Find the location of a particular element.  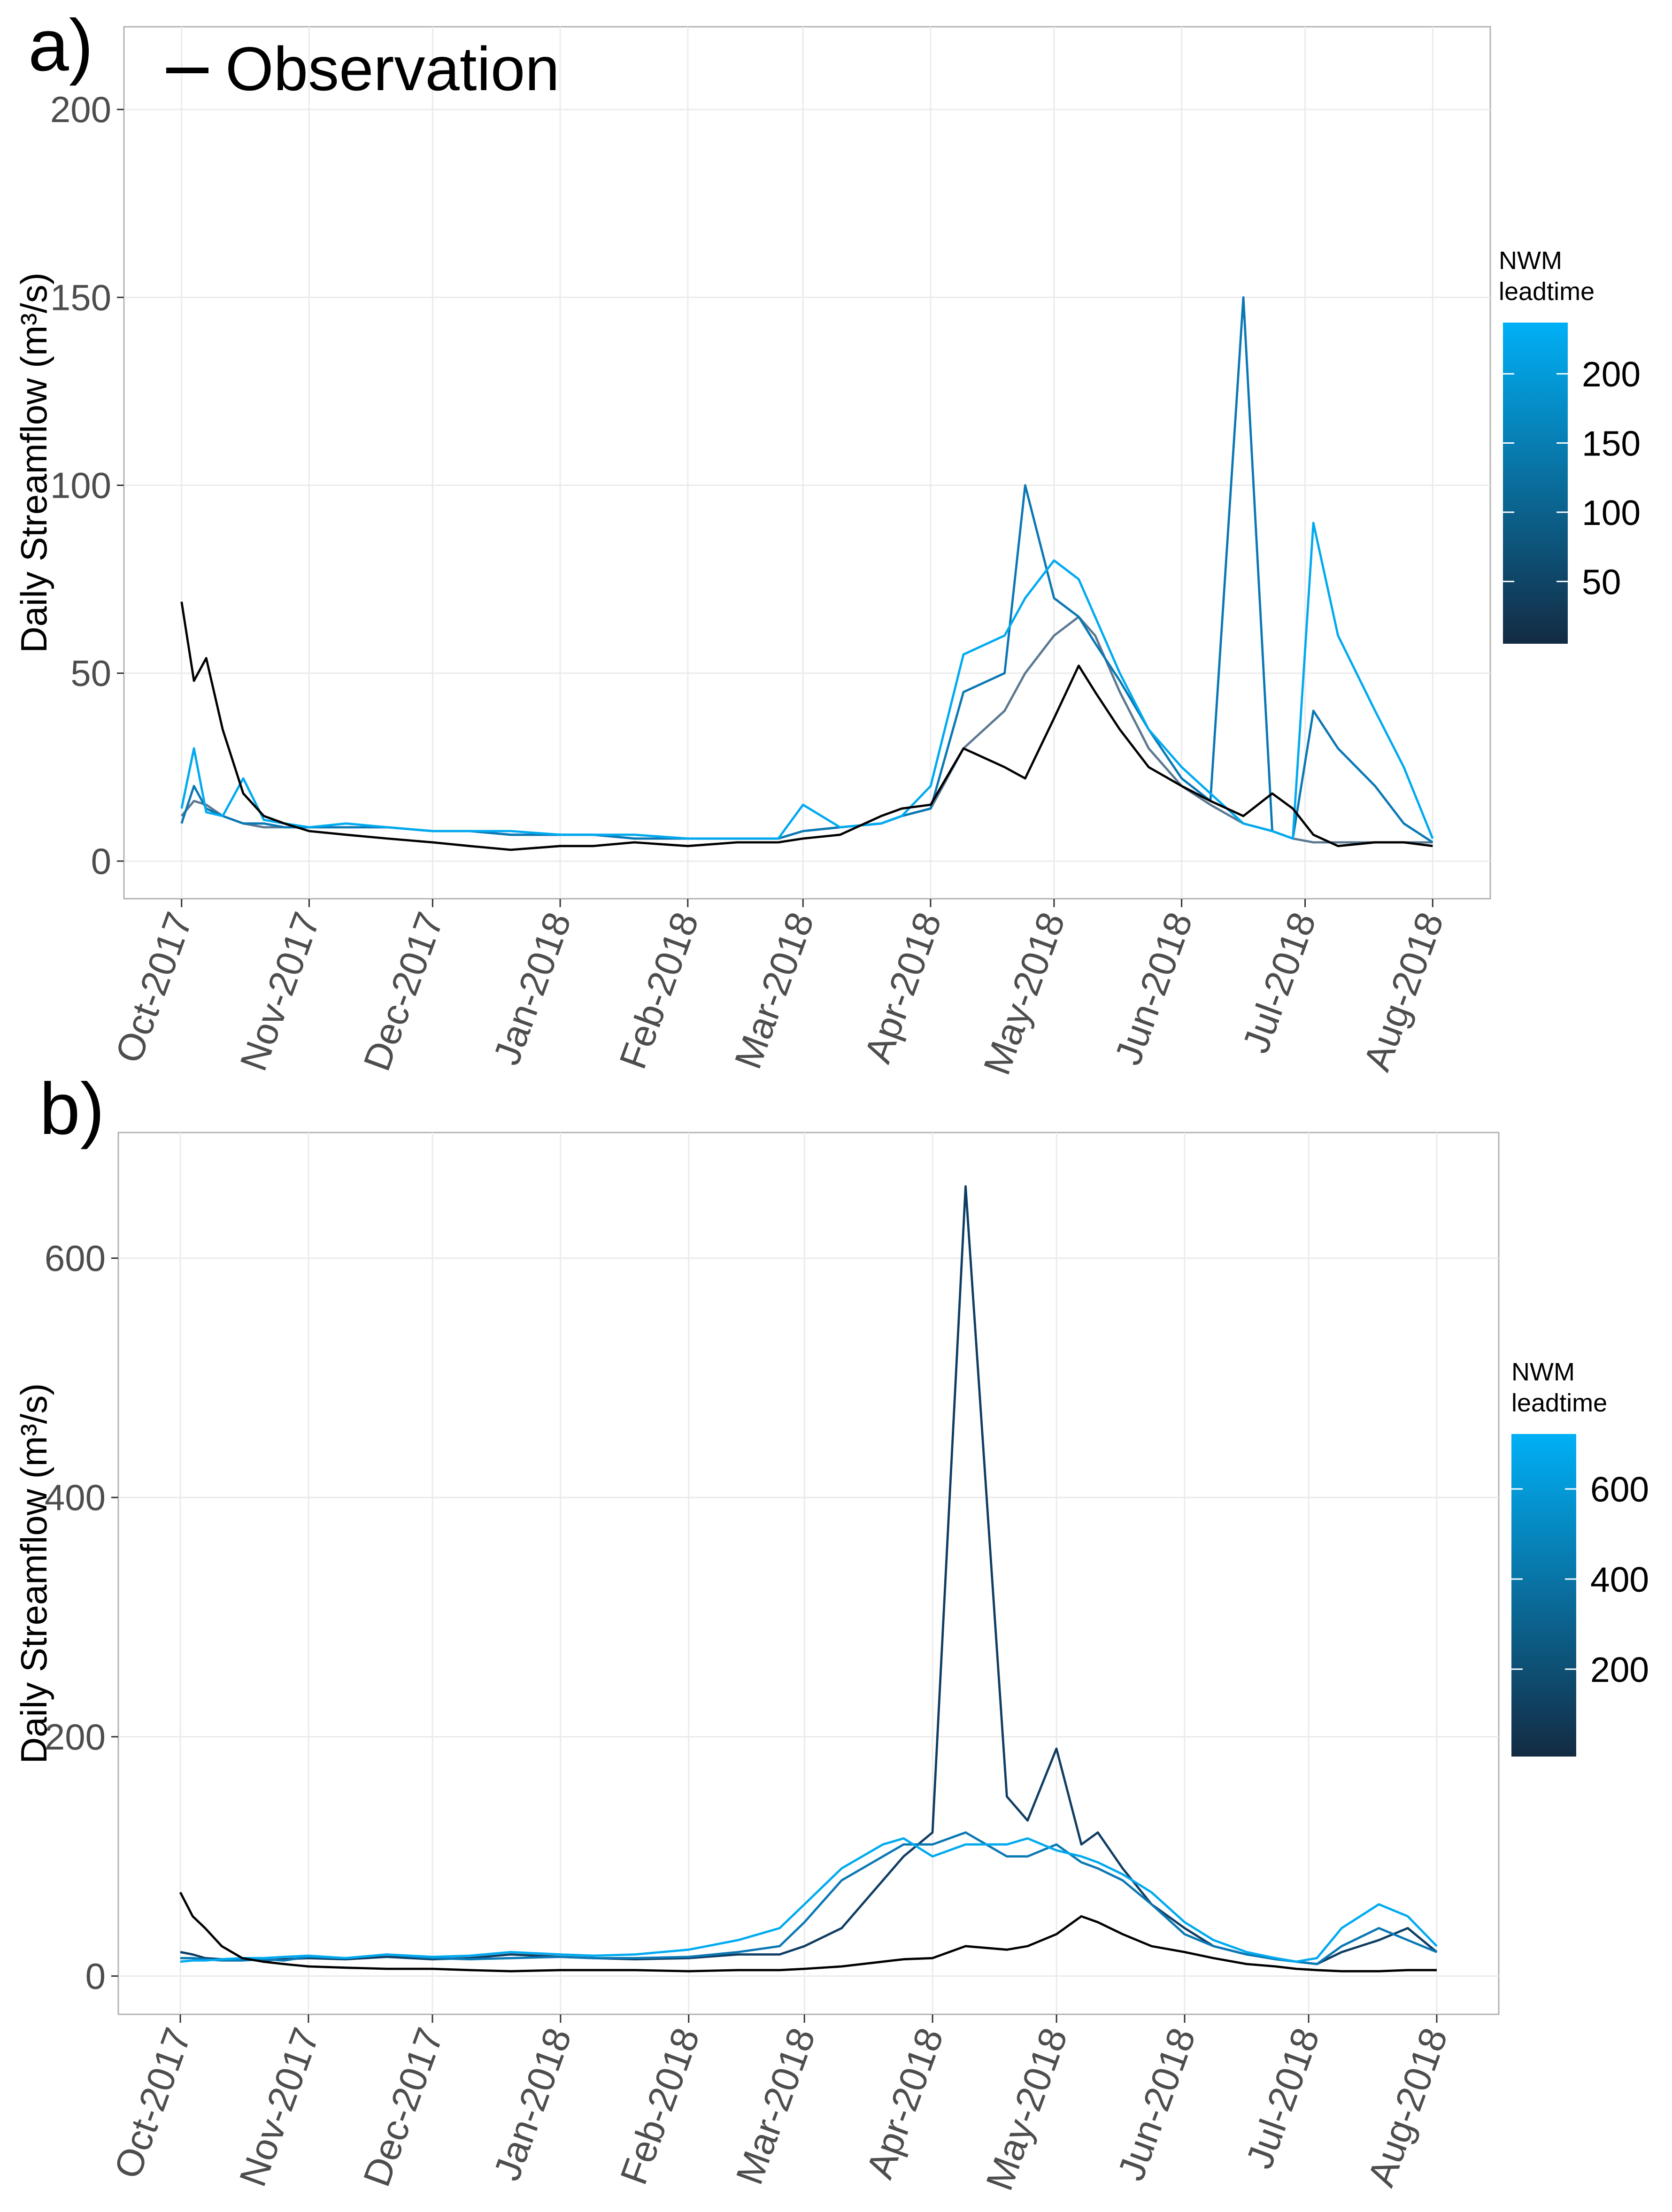

panel-label: a) is located at coordinates (60, 45).